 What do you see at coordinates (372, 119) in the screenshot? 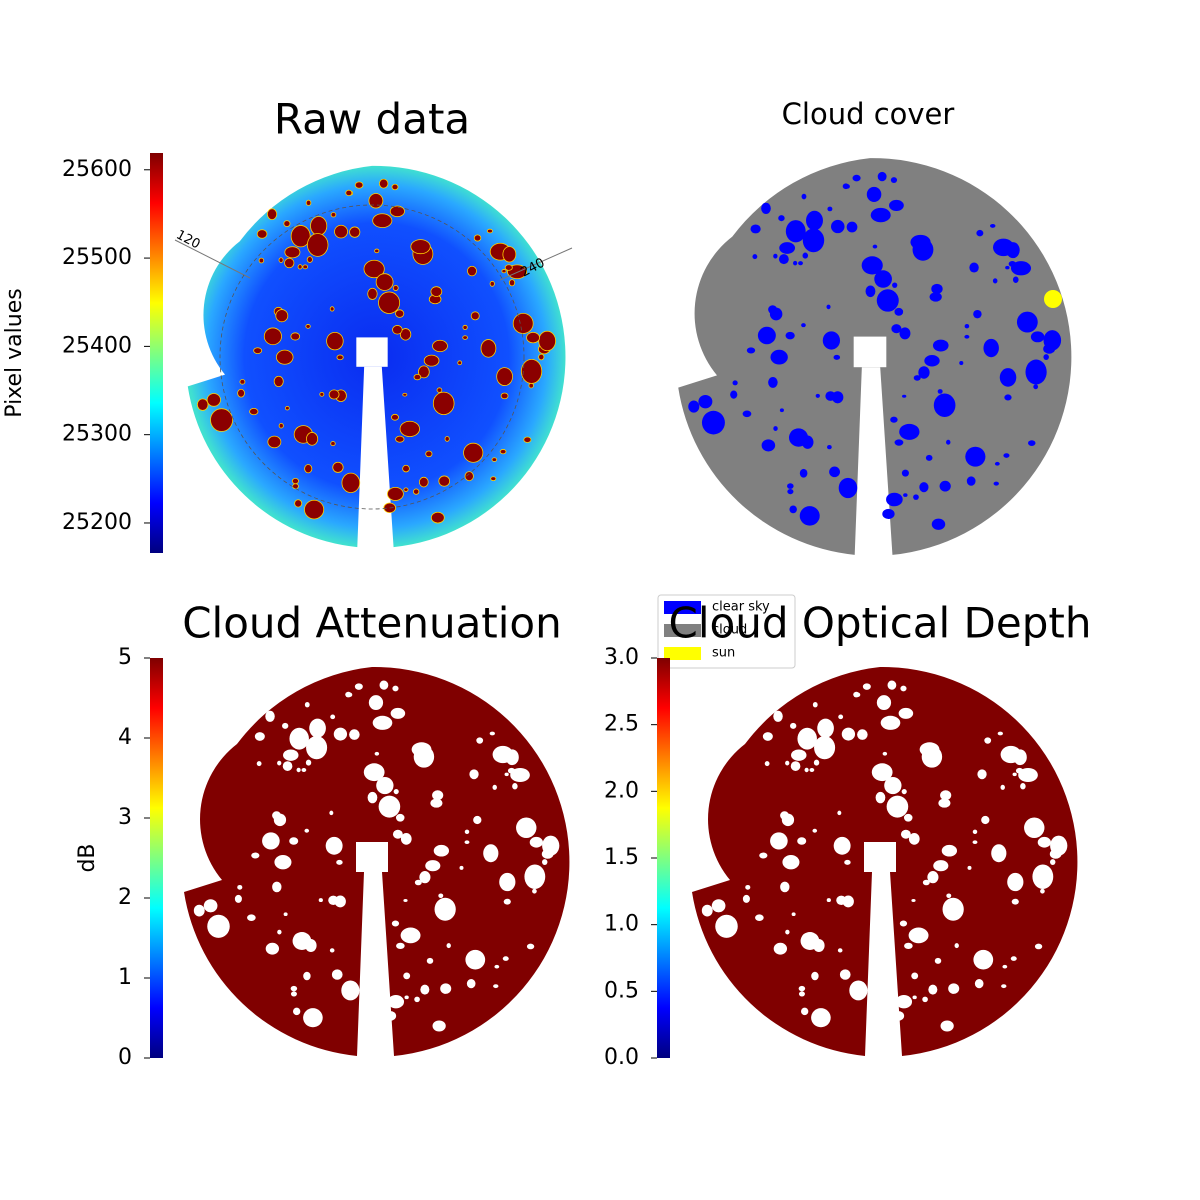
I see `panel-title: Raw data` at bounding box center [372, 119].